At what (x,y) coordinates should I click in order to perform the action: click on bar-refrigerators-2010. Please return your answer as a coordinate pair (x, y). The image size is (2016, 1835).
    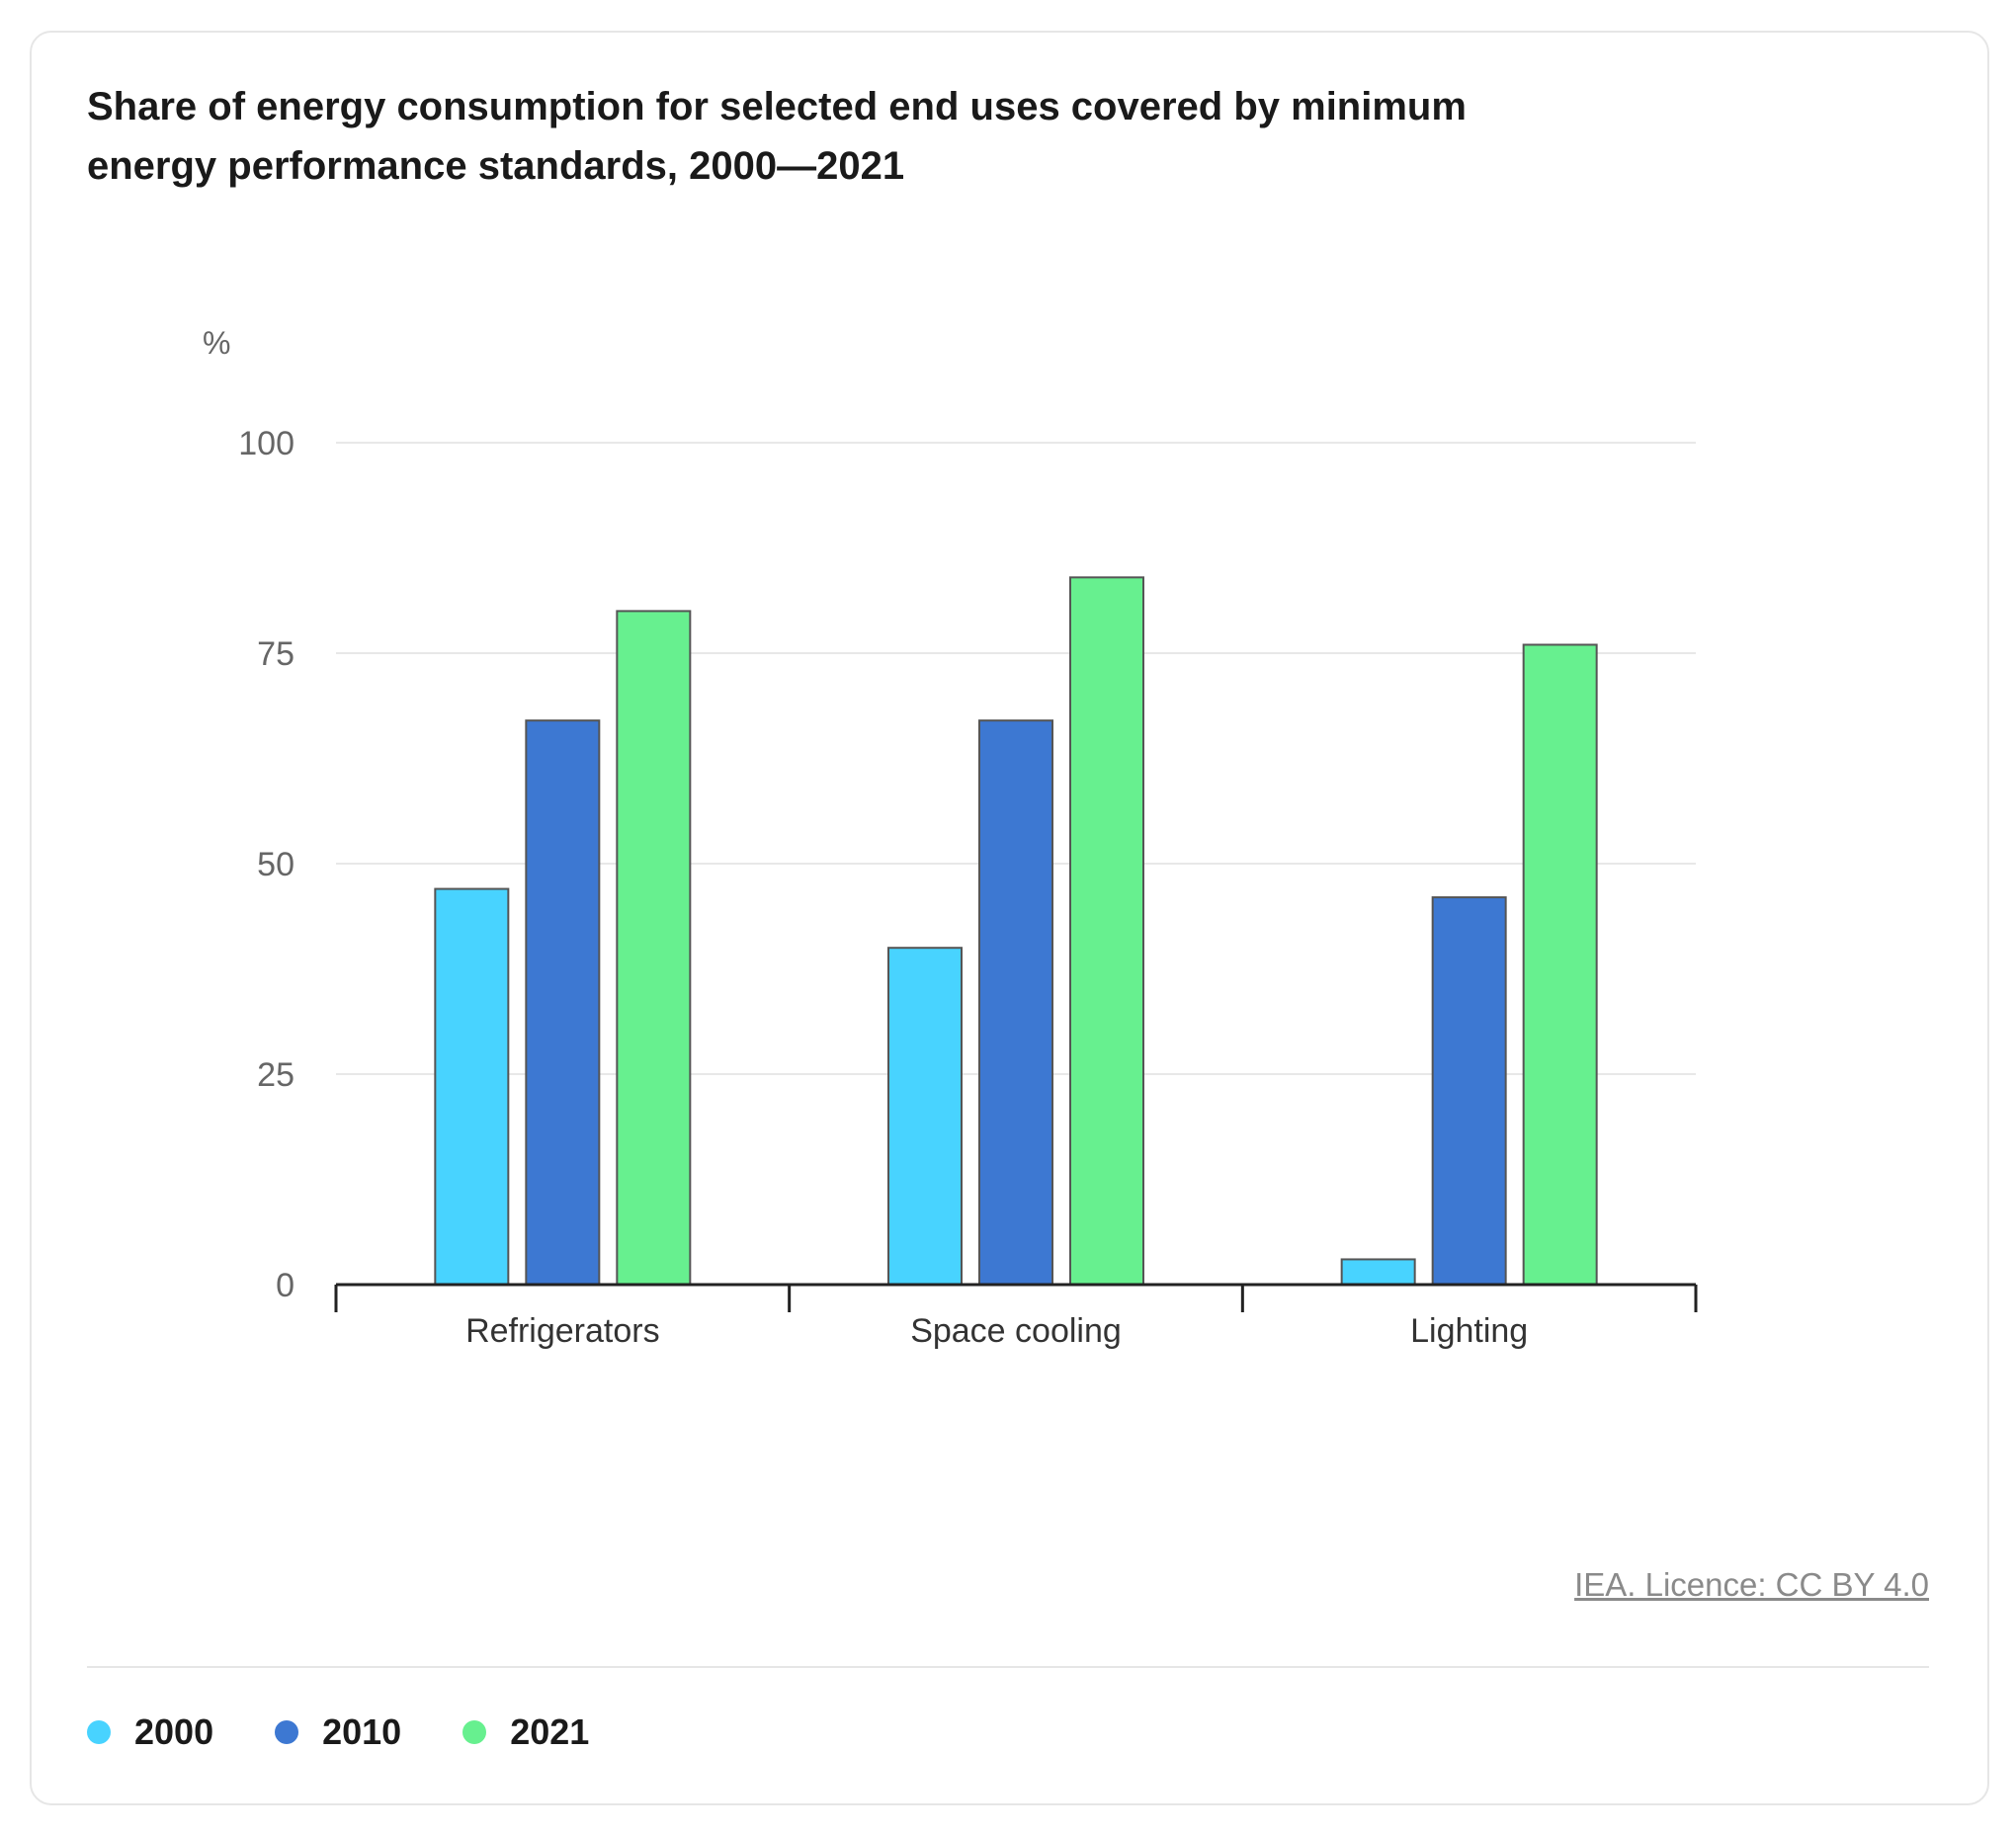
    Looking at the image, I should click on (563, 1002).